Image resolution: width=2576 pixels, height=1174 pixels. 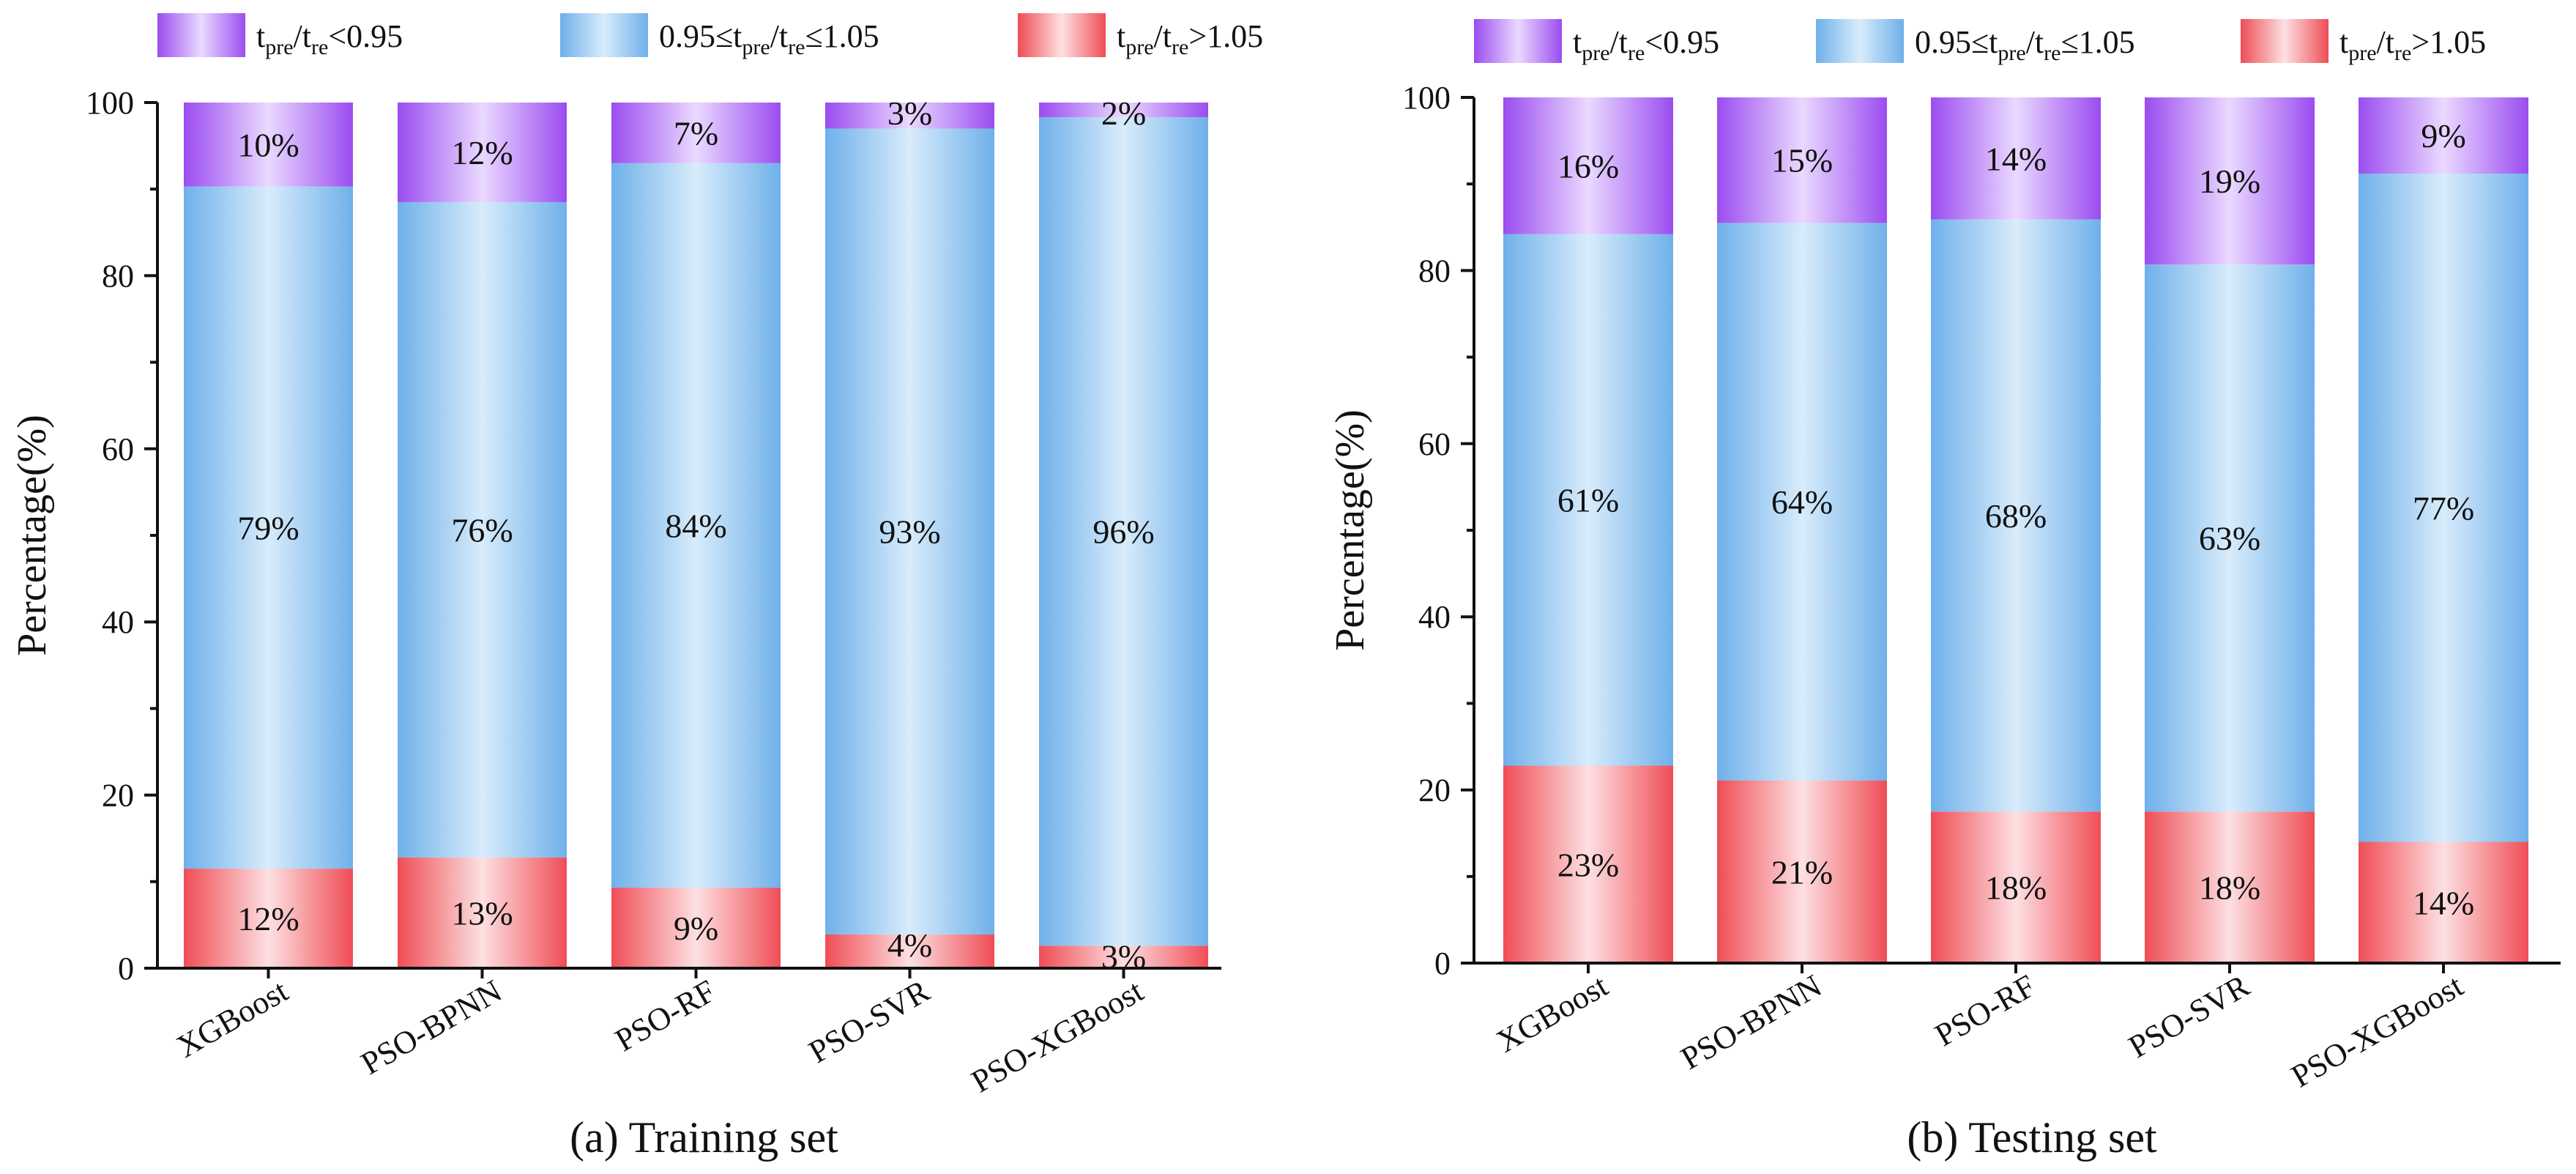 I want to click on data-label: 77%, so click(x=2443, y=508).